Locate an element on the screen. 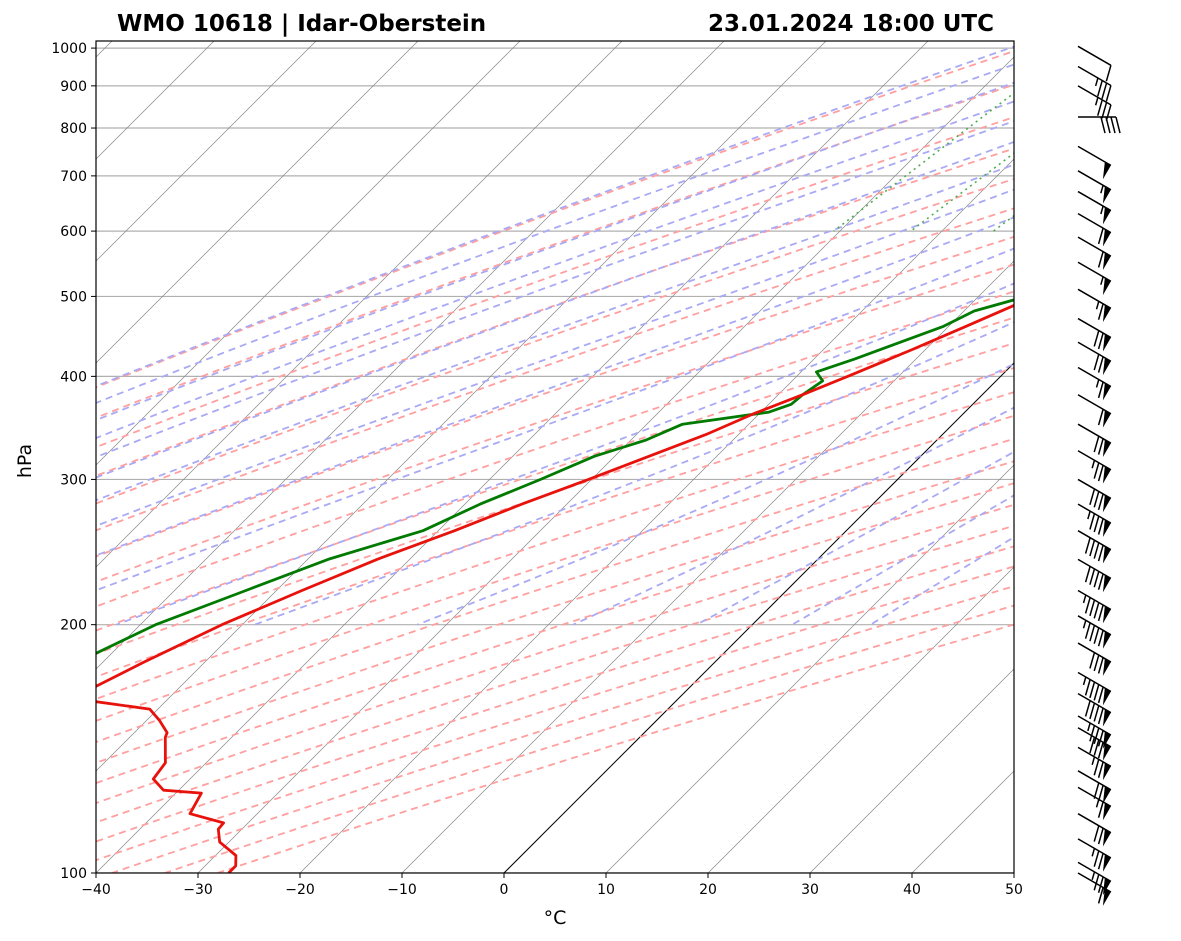 Image resolution: width=1181 pixels, height=941 pixels. wind-barbs is located at coordinates (1099, 475).